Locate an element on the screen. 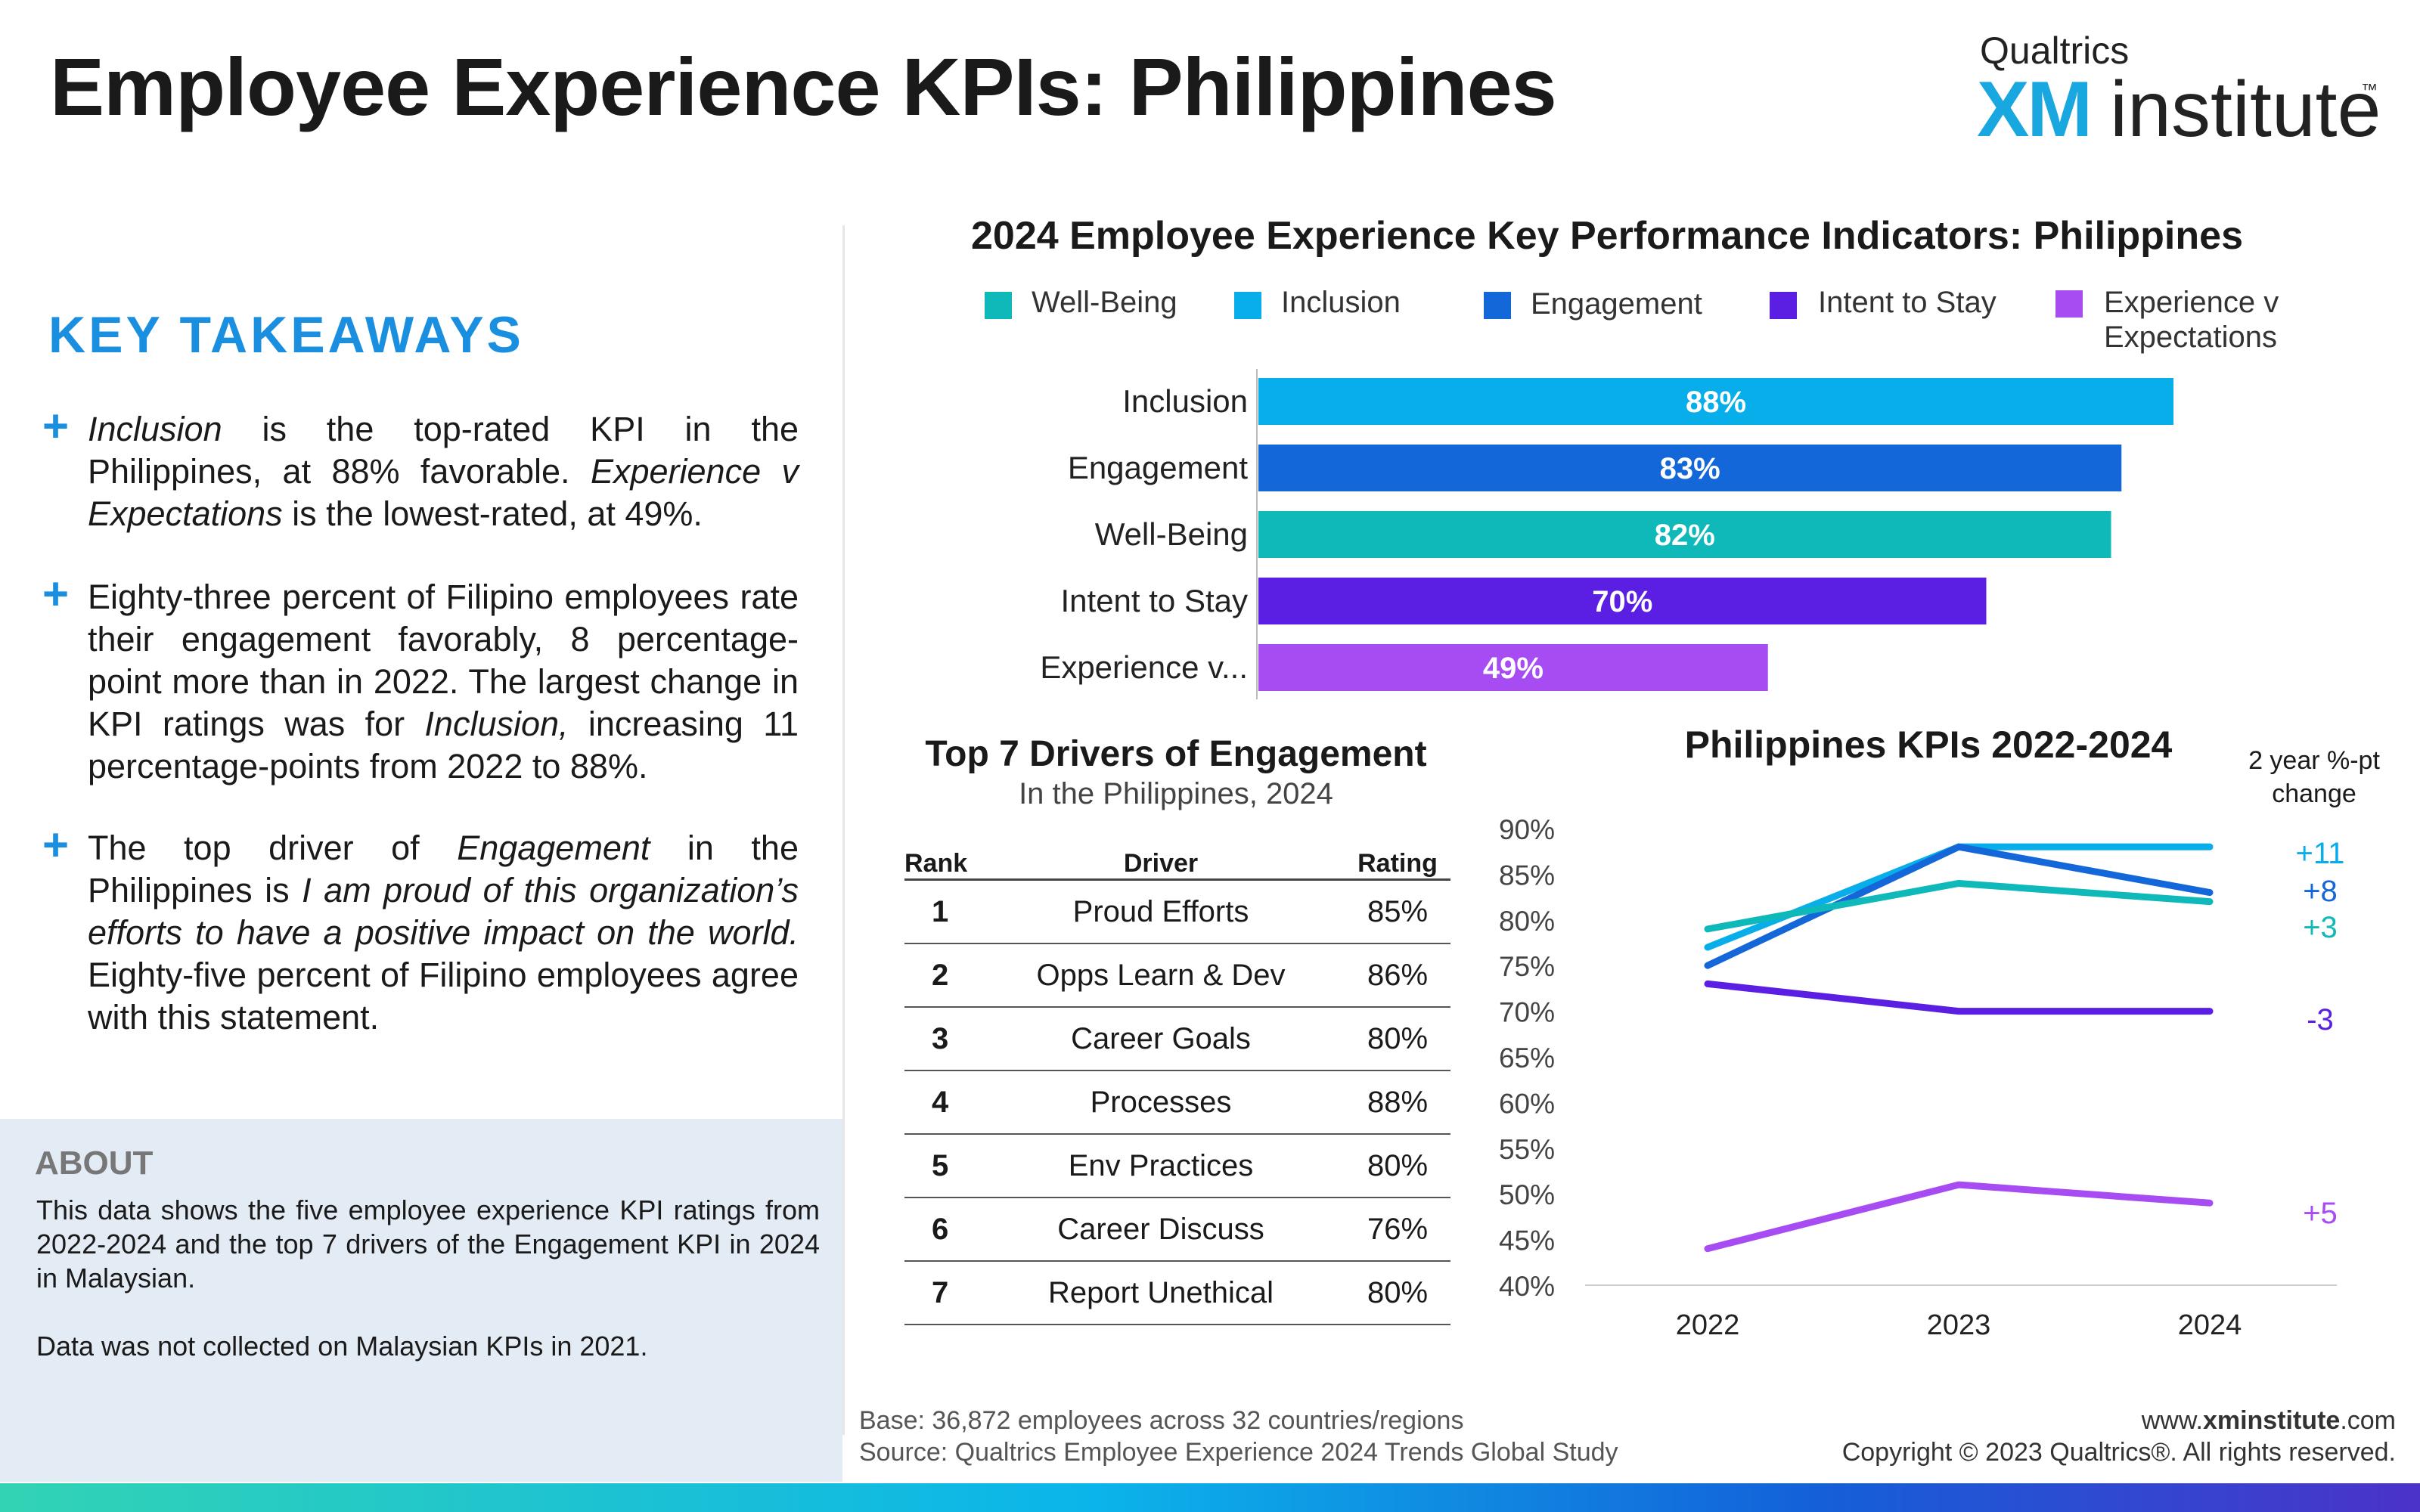 This screenshot has height=1512, width=2420. brand-gradient-bar is located at coordinates (1210, 1497).